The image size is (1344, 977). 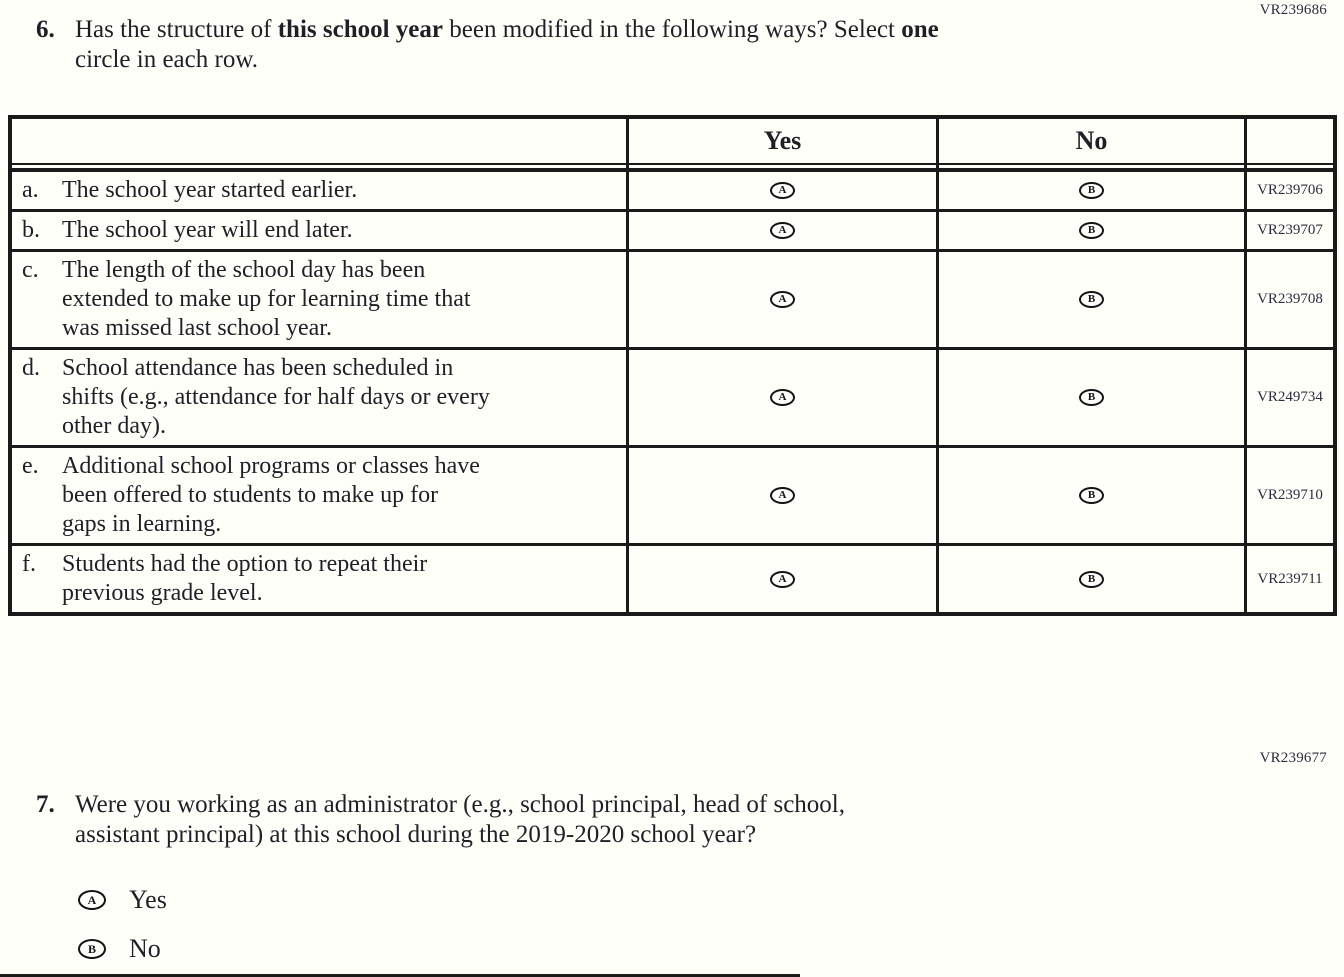 I want to click on statement-text: The school year will end later., so click(x=207, y=230).